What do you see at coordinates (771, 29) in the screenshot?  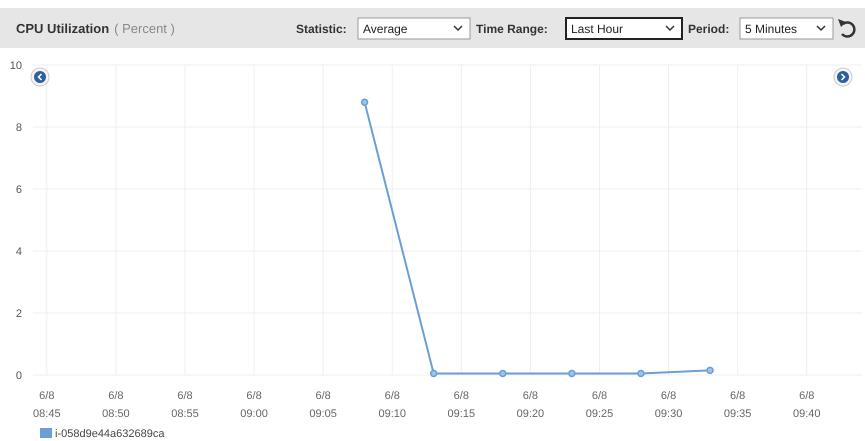 I see `text: 5 Minutes` at bounding box center [771, 29].